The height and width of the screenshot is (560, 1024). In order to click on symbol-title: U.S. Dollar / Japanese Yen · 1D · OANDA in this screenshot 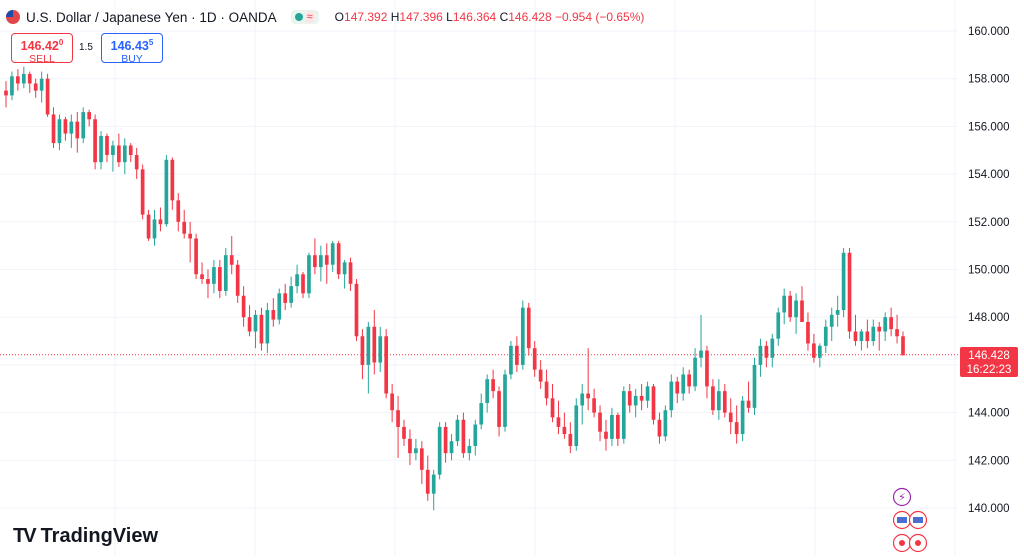, I will do `click(151, 17)`.